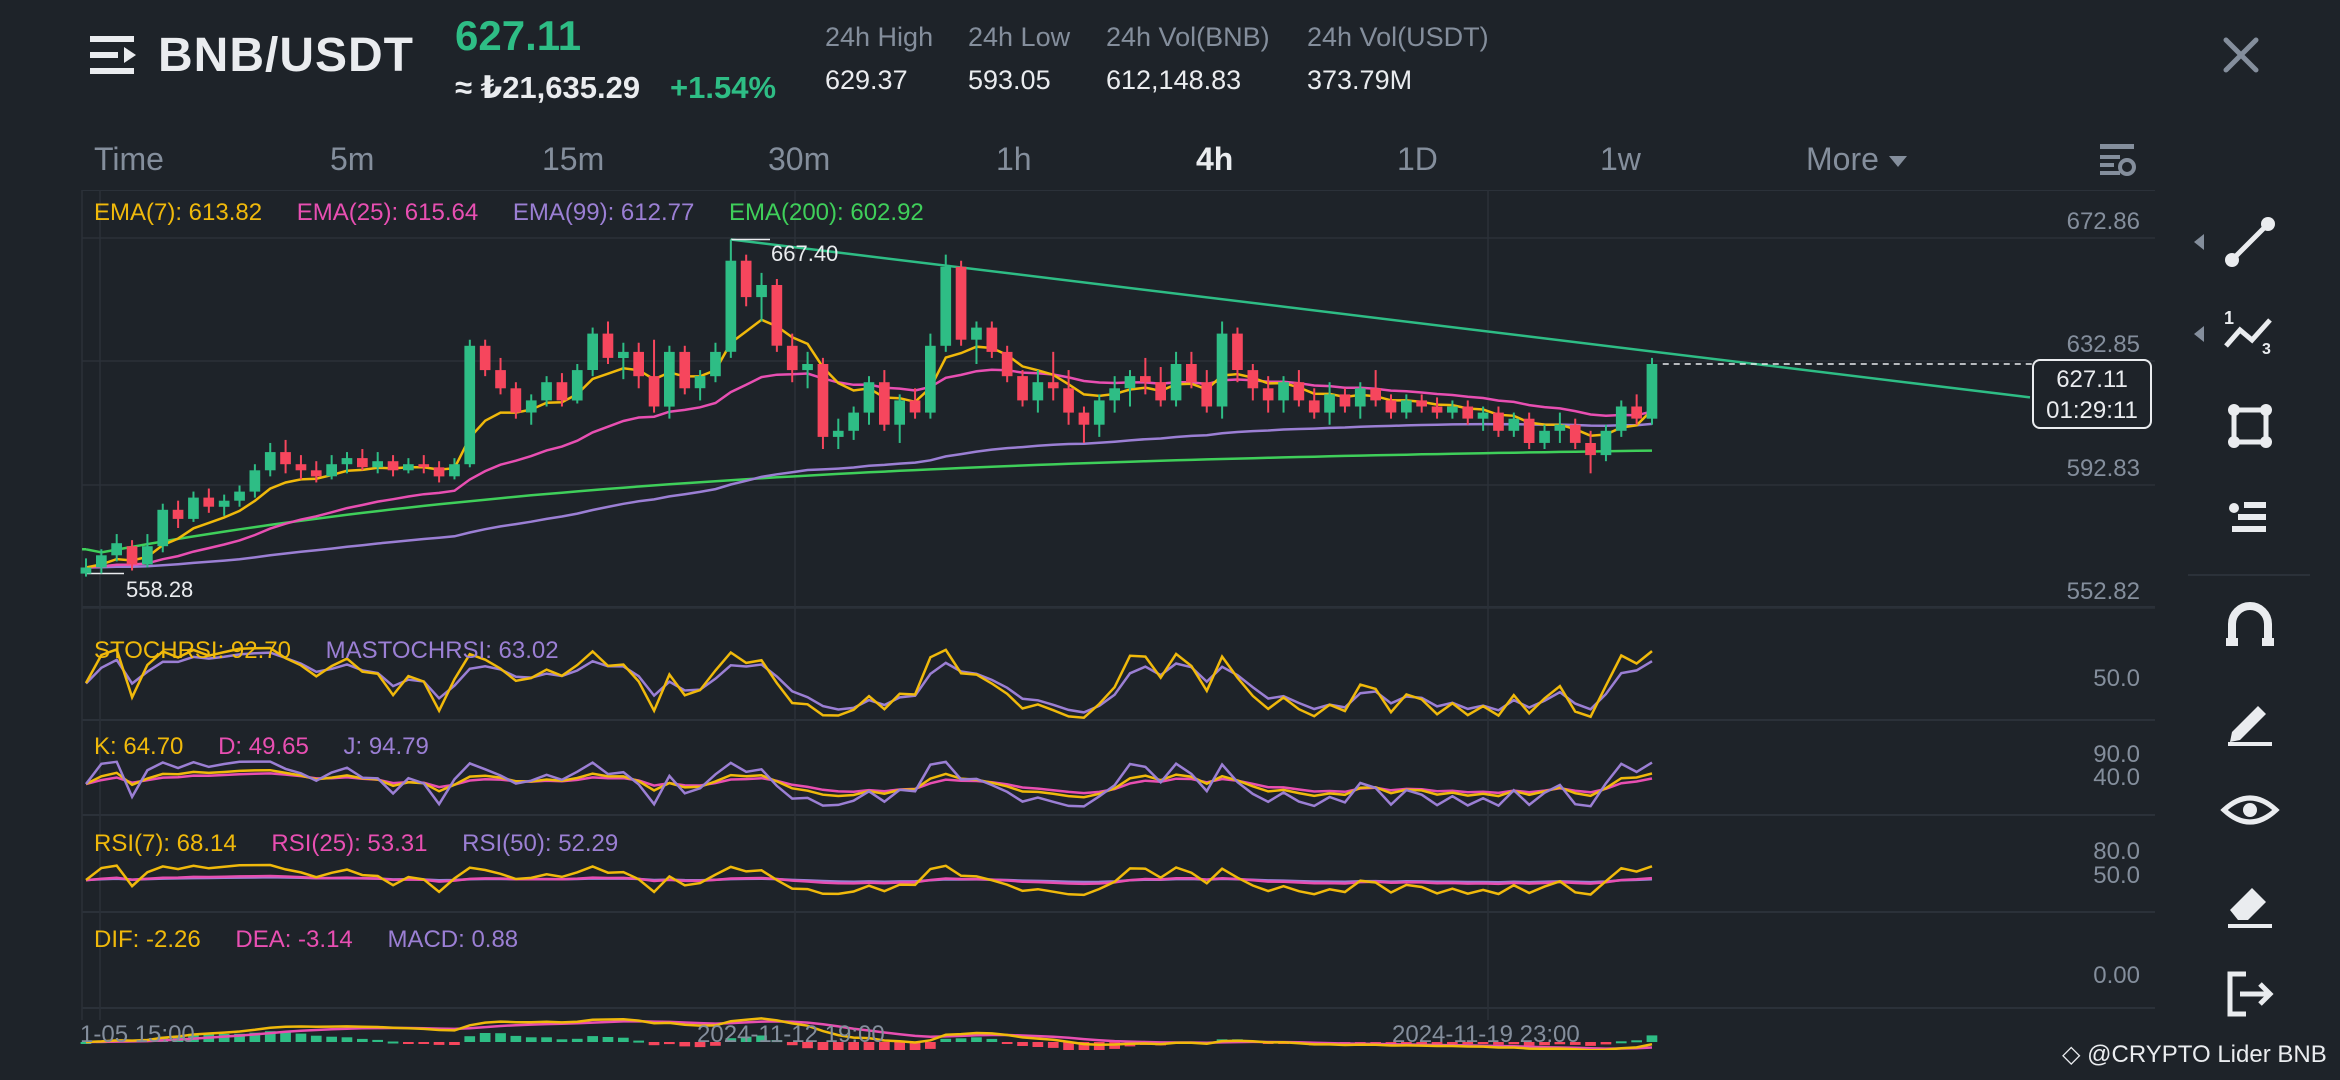 The height and width of the screenshot is (1080, 2340). What do you see at coordinates (352, 159) in the screenshot?
I see `tab-5m: 5m` at bounding box center [352, 159].